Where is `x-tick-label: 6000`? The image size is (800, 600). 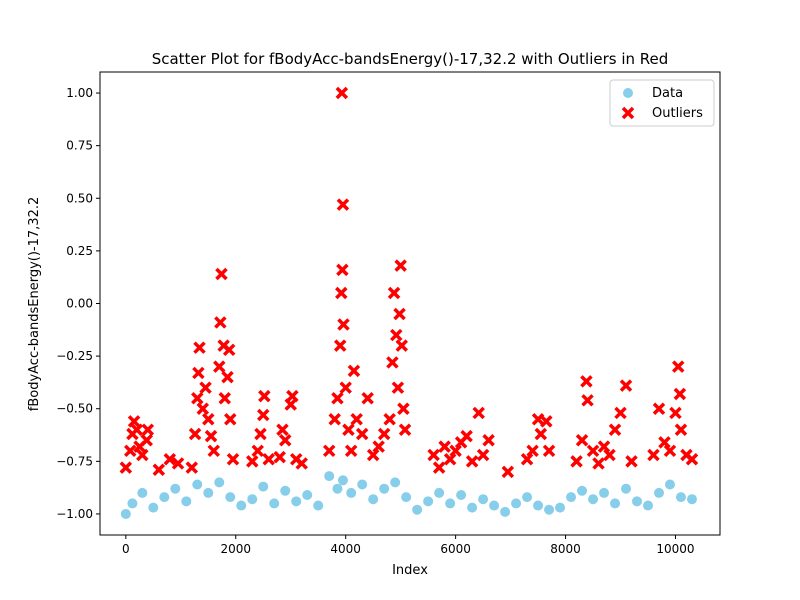
x-tick-label: 6000 is located at coordinates (455, 549).